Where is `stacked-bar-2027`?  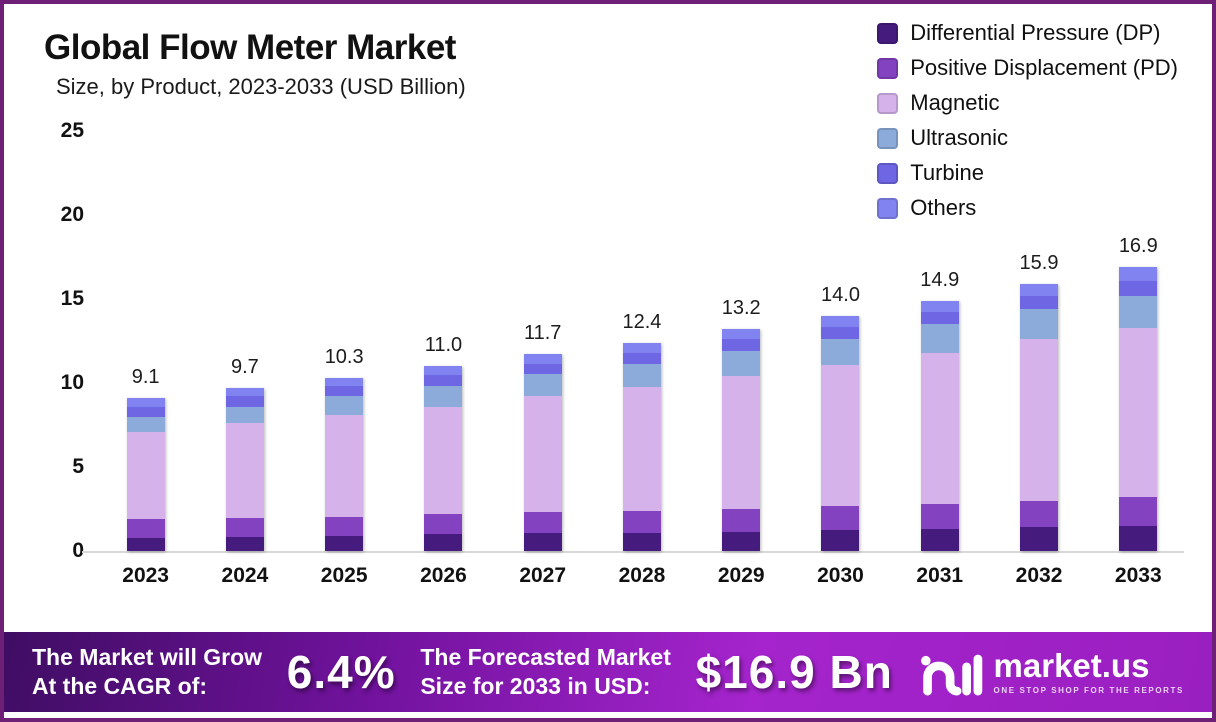
stacked-bar-2027 is located at coordinates (542, 452).